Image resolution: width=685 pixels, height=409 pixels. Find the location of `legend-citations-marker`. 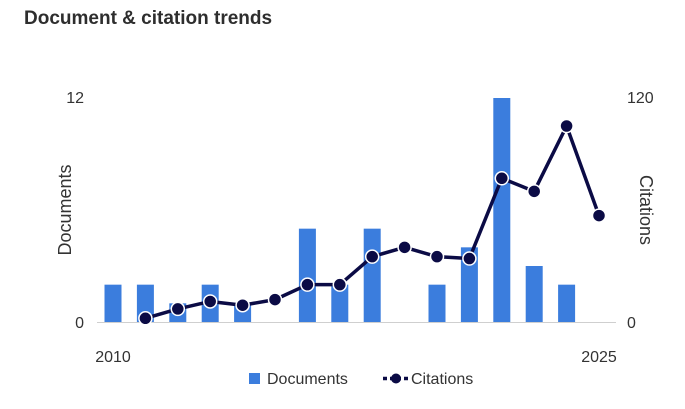

legend-citations-marker is located at coordinates (396, 378).